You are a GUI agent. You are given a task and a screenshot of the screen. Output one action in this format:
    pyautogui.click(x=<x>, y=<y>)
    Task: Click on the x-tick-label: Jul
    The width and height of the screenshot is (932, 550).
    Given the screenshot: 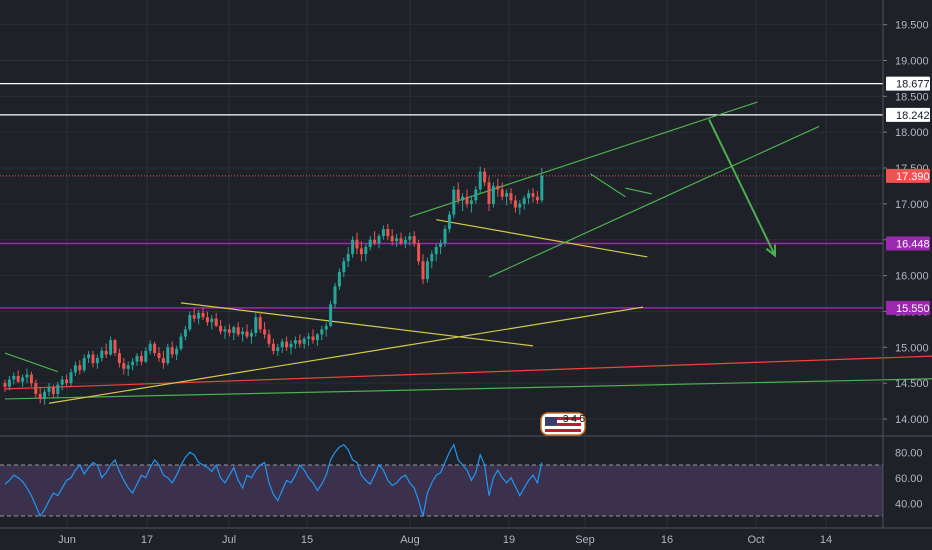 What is the action you would take?
    pyautogui.click(x=229, y=540)
    